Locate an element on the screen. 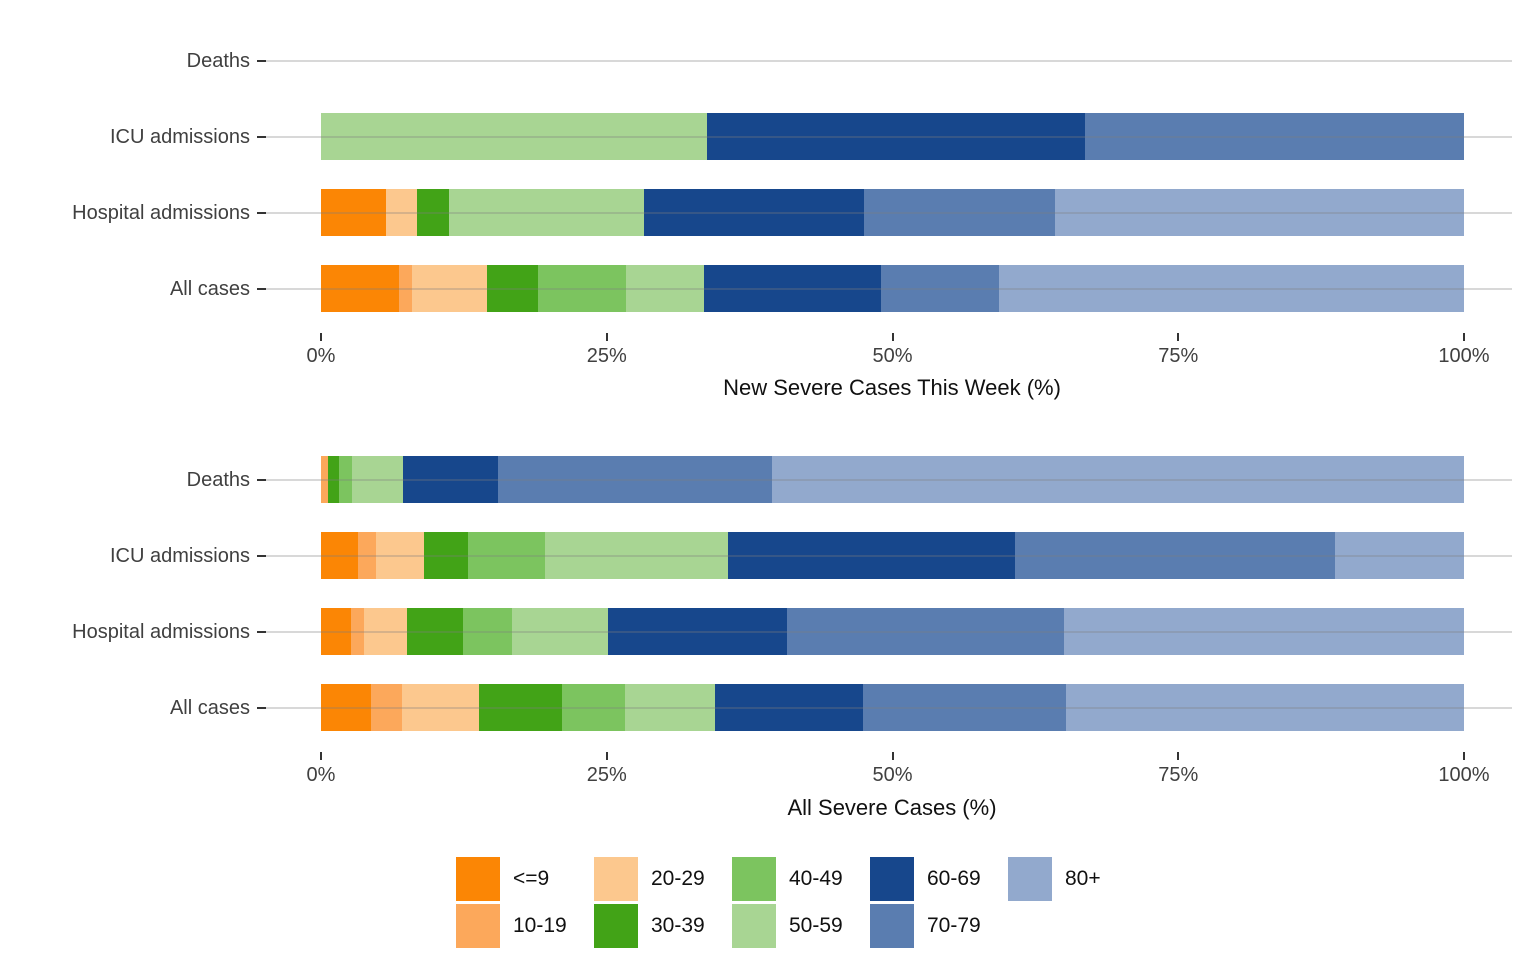 The image size is (1536, 960). category-label: Hospital admissions is located at coordinates (161, 631).